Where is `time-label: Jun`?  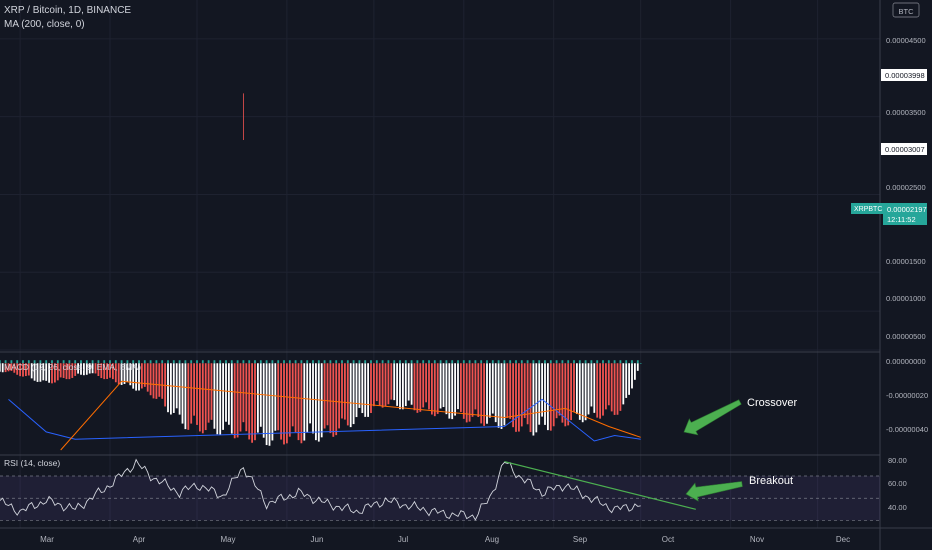 time-label: Jun is located at coordinates (317, 539).